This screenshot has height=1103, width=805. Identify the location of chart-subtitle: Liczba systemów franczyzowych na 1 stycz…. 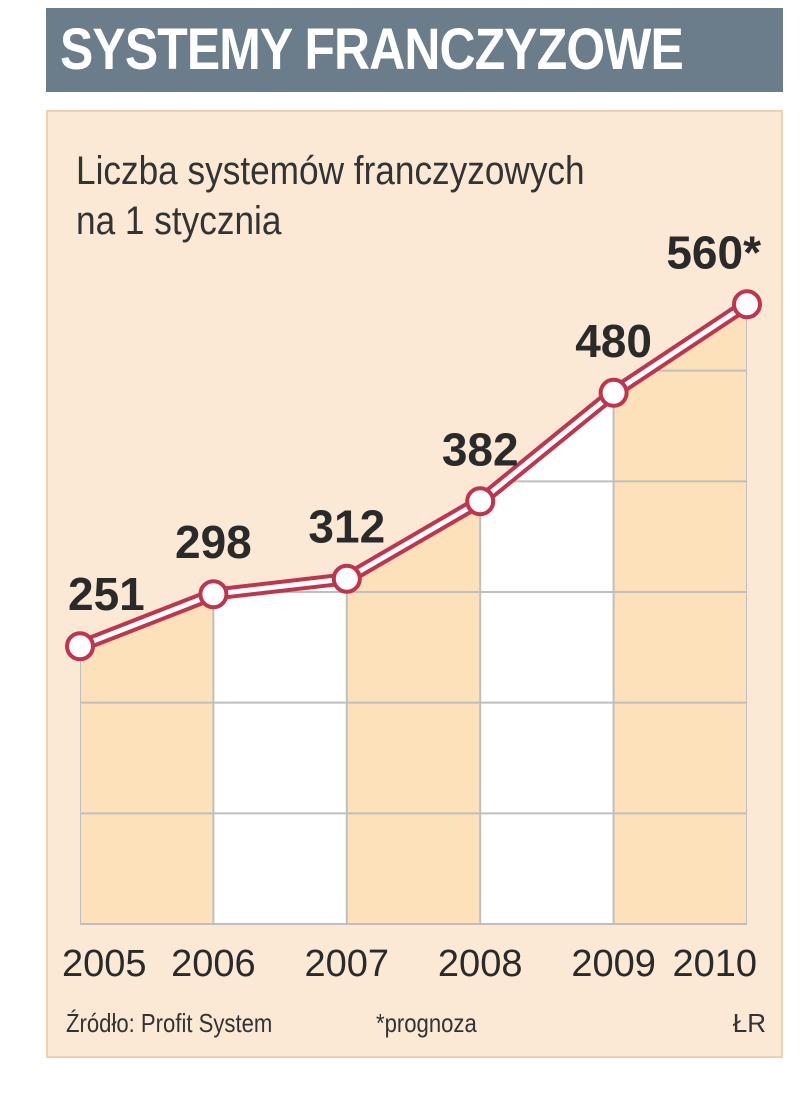
(379, 196).